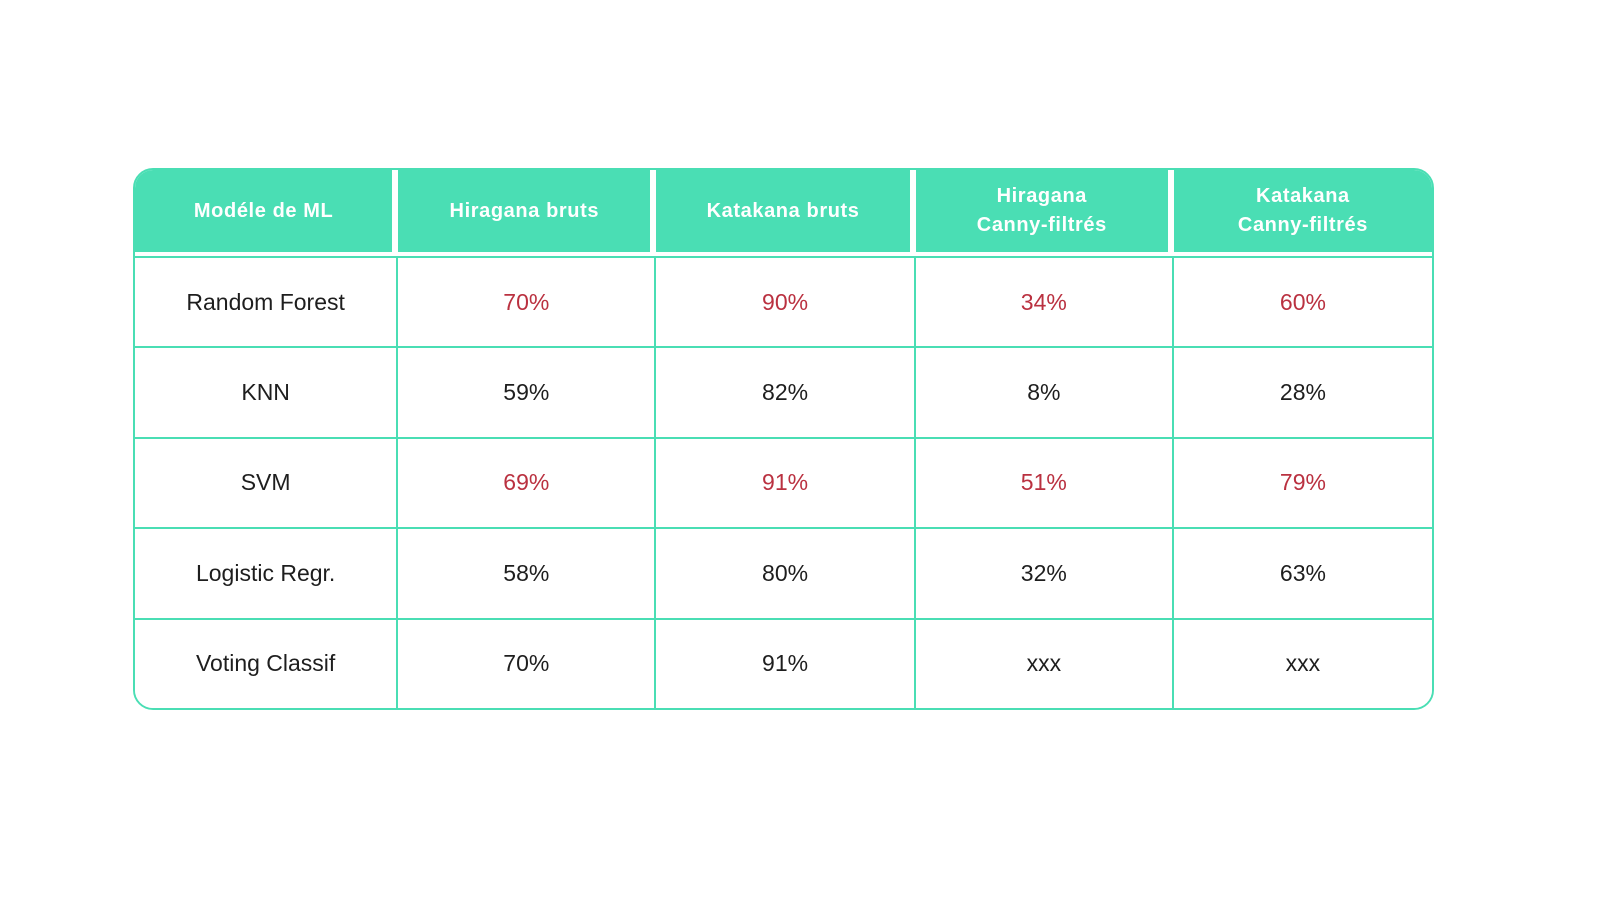  I want to click on value-cell: 69%, so click(527, 482).